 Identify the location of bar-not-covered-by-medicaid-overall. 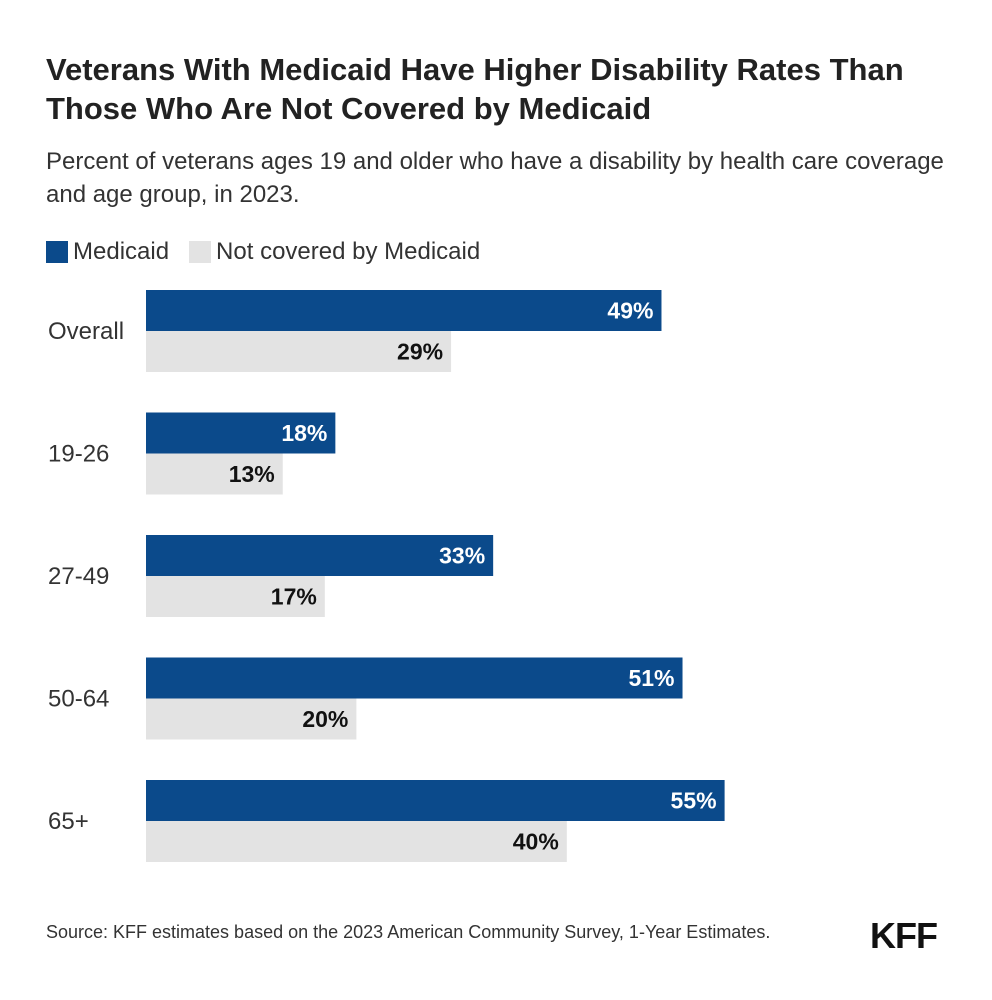
(299, 351).